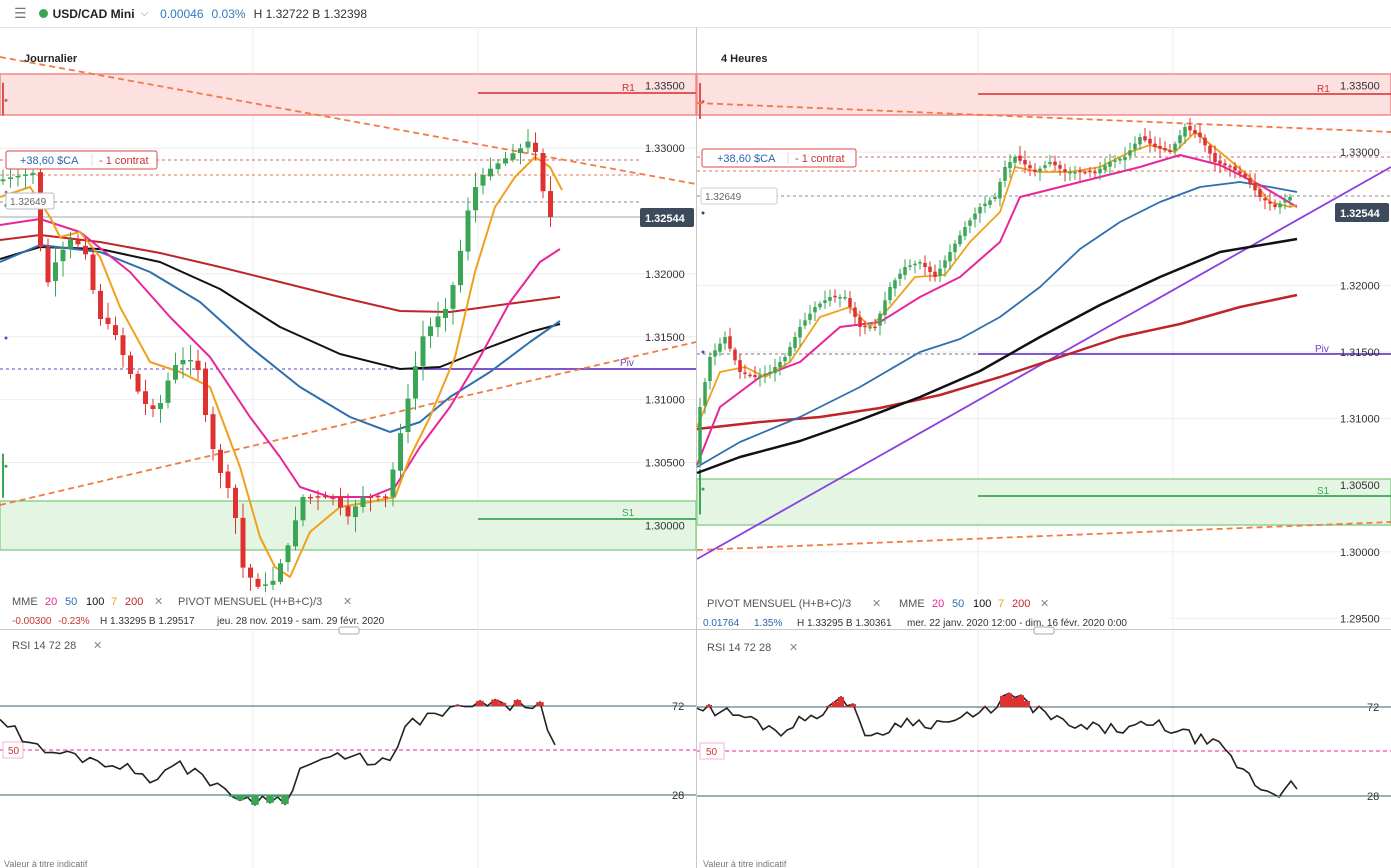 This screenshot has width=1391, height=868. What do you see at coordinates (678, 796) in the screenshot?
I see `rsi-tick-28: 28` at bounding box center [678, 796].